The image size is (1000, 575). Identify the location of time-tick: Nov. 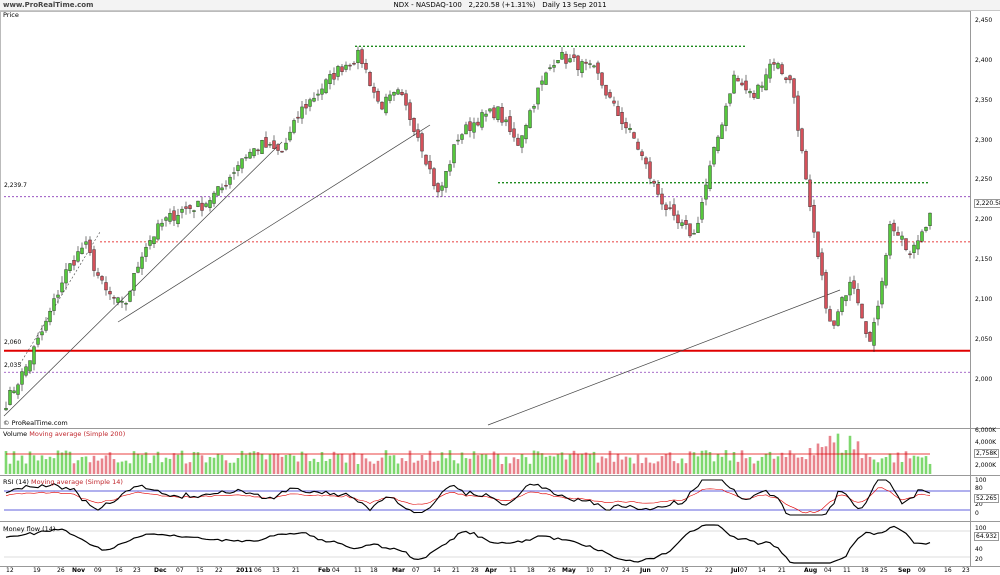
(79, 570).